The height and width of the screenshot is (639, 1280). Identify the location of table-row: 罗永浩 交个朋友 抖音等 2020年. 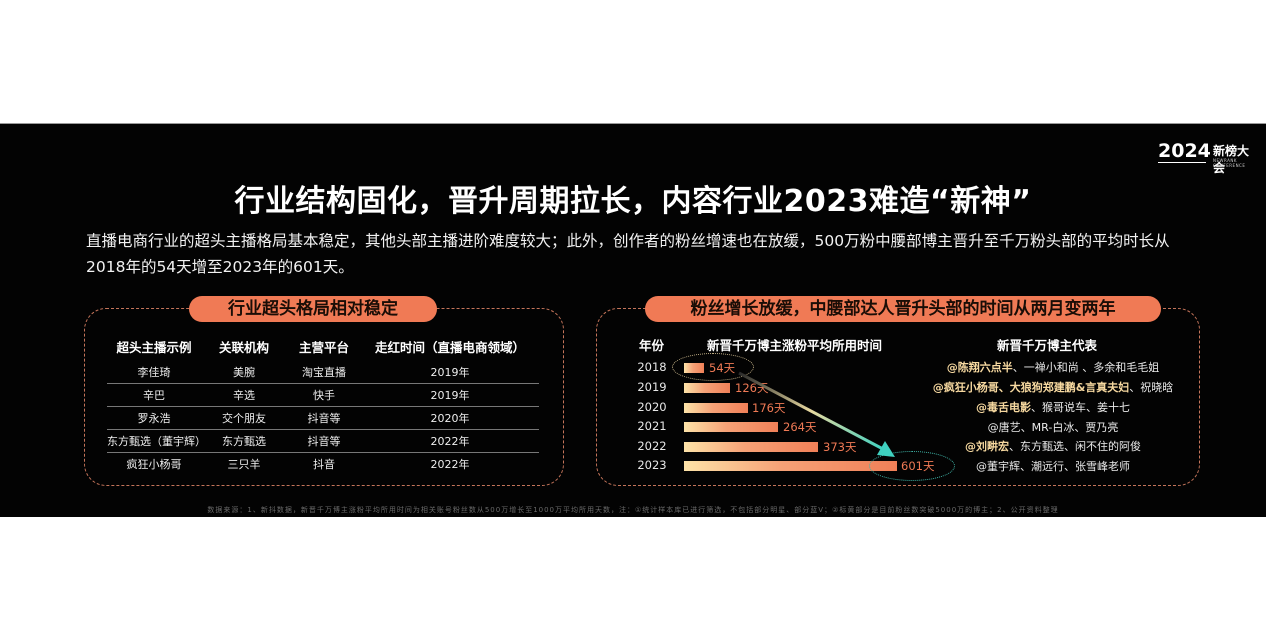
(323, 418).